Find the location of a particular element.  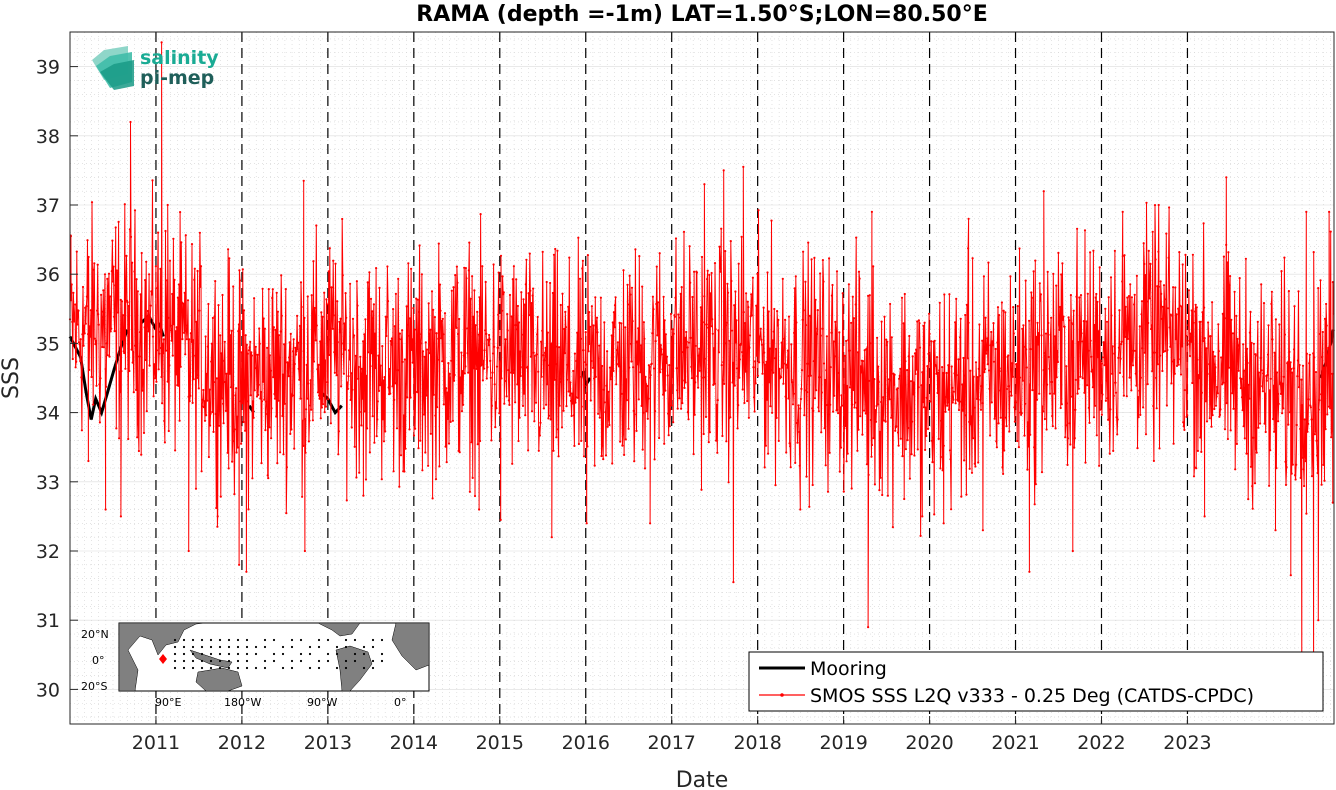

y-tick-label: 35 is located at coordinates (48, 344).